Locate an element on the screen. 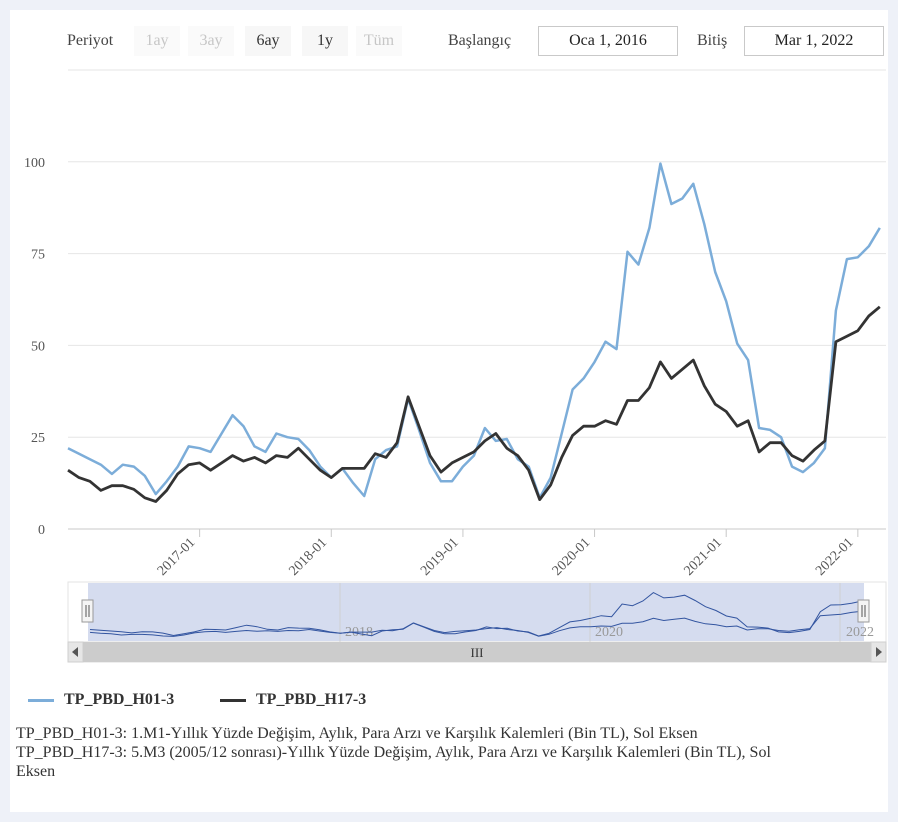  x-tick-label: 2022-01 is located at coordinates (835, 557).